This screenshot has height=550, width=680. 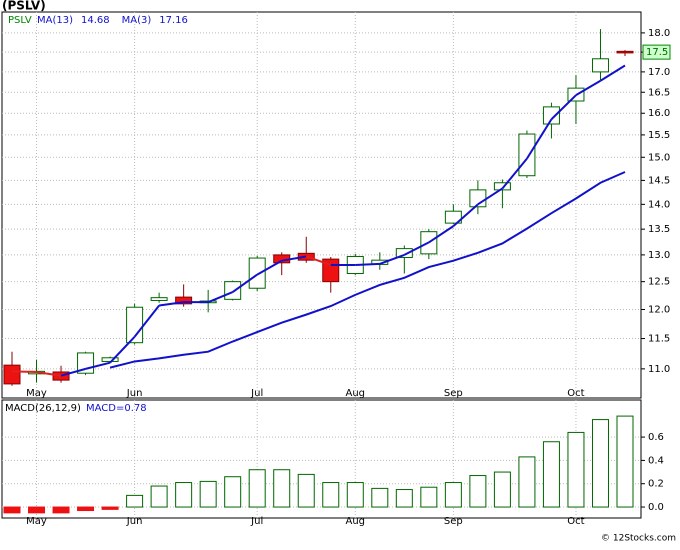 I want to click on last-price-label: 17.5, so click(x=657, y=52).